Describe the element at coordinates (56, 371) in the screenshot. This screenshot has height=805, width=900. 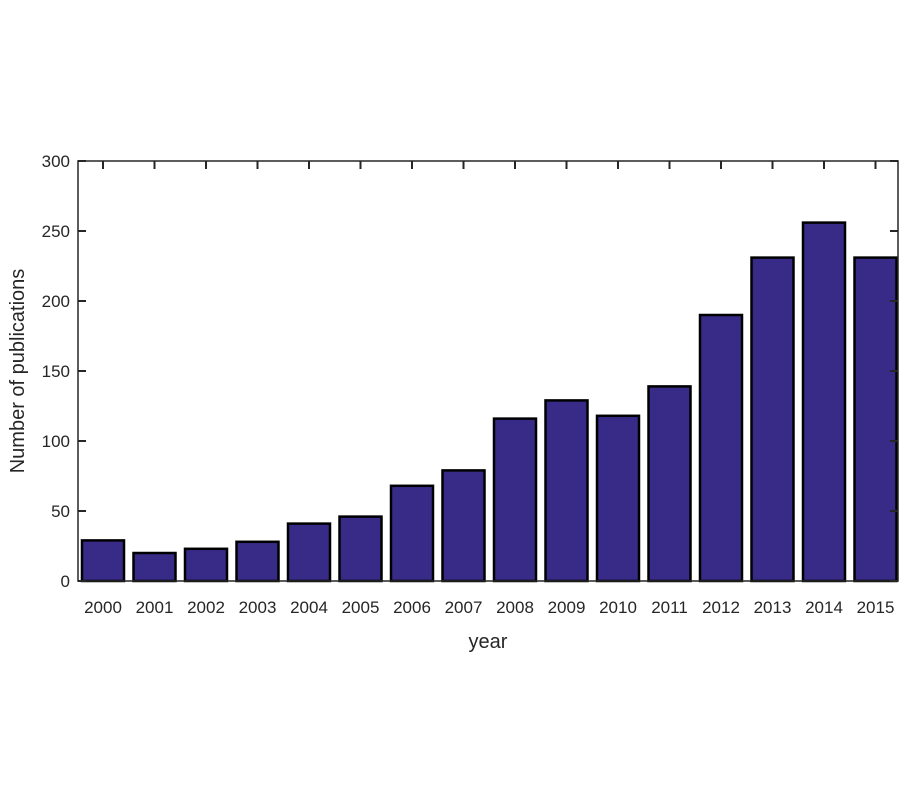
I see `y-tick-label: 150` at that location.